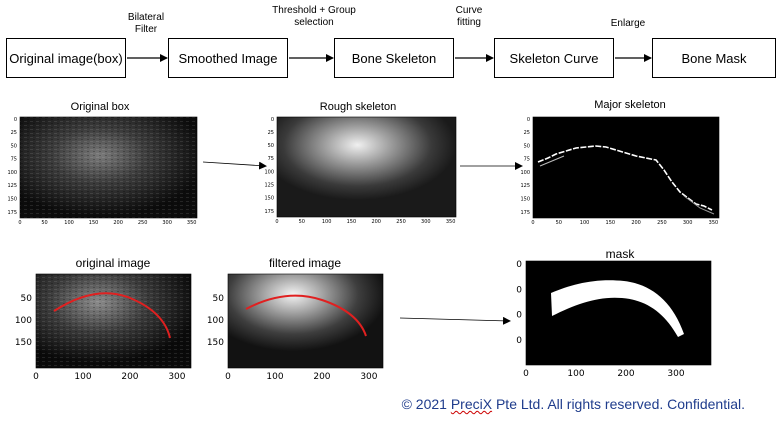  I want to click on bone-mask-shape, so click(617, 308).